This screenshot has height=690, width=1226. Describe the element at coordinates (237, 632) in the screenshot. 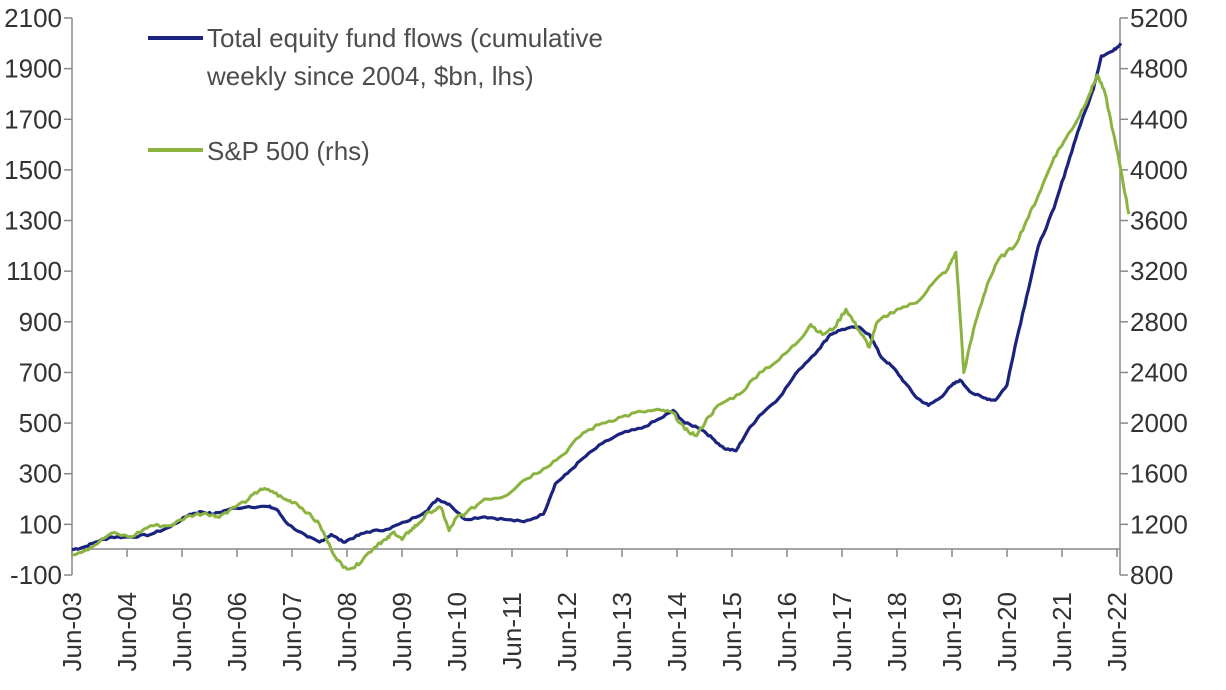

I see `x-tick-label: Jun-06` at that location.